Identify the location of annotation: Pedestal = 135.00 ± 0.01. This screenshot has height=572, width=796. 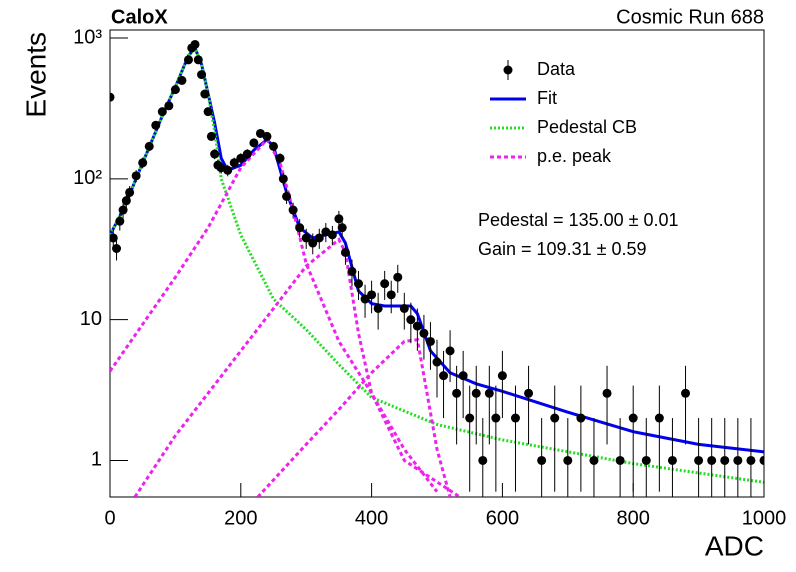
(578, 220).